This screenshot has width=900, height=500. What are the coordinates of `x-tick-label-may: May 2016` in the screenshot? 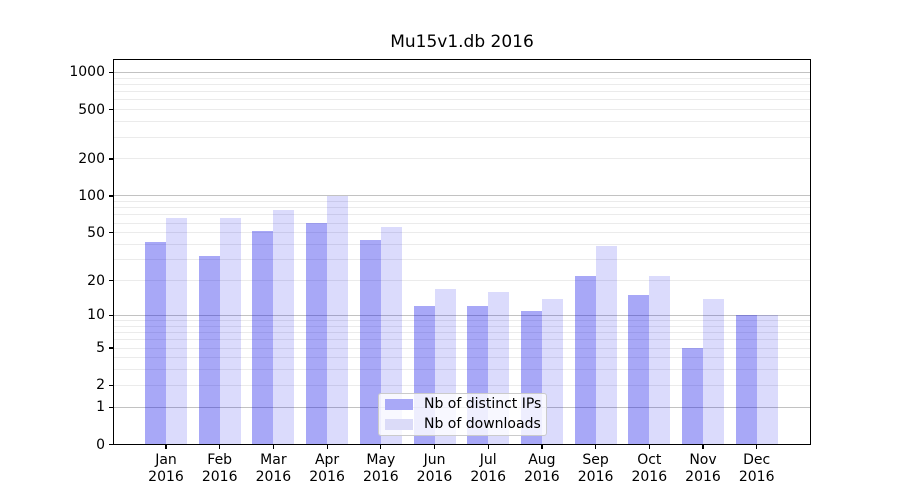 It's located at (380, 468).